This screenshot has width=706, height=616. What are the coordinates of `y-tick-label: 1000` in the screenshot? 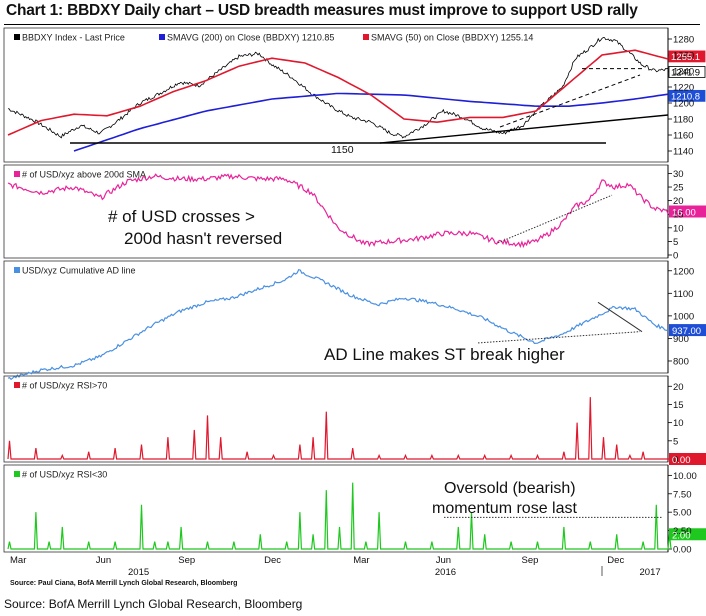 It's located at (683, 316).